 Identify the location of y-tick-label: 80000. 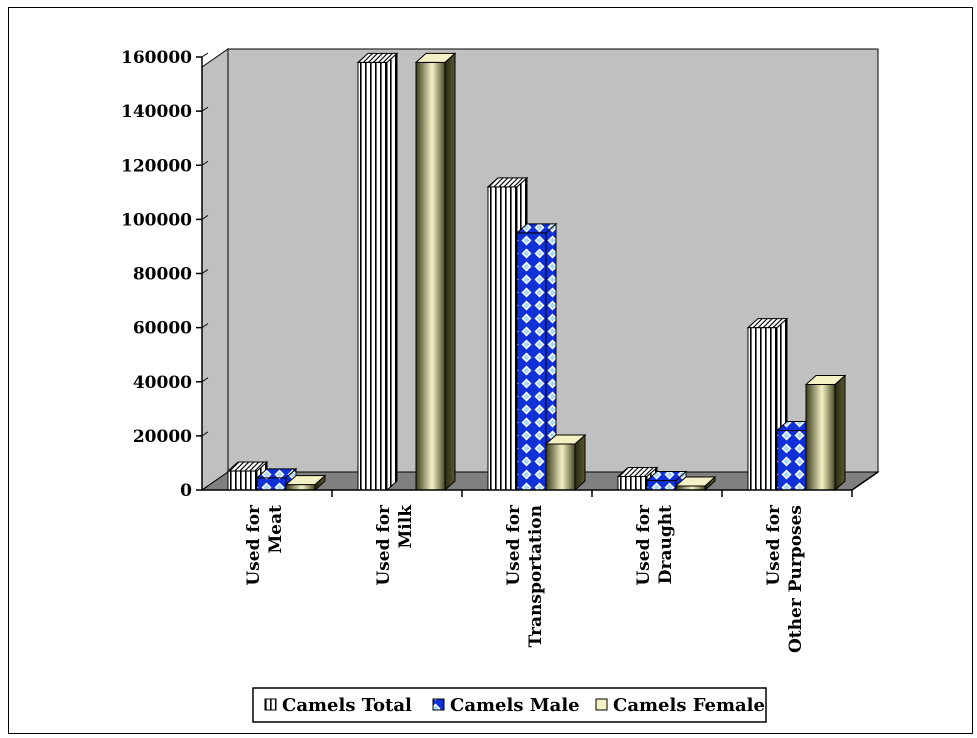
(162, 275).